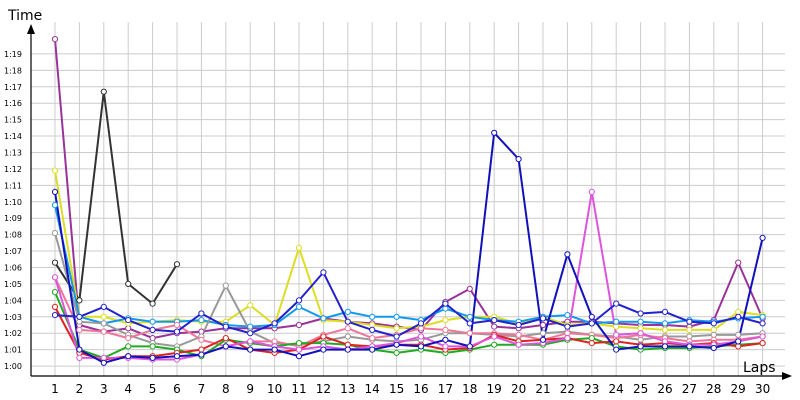 The height and width of the screenshot is (400, 800). Describe the element at coordinates (55, 389) in the screenshot. I see `x-tick-label: 1` at that location.